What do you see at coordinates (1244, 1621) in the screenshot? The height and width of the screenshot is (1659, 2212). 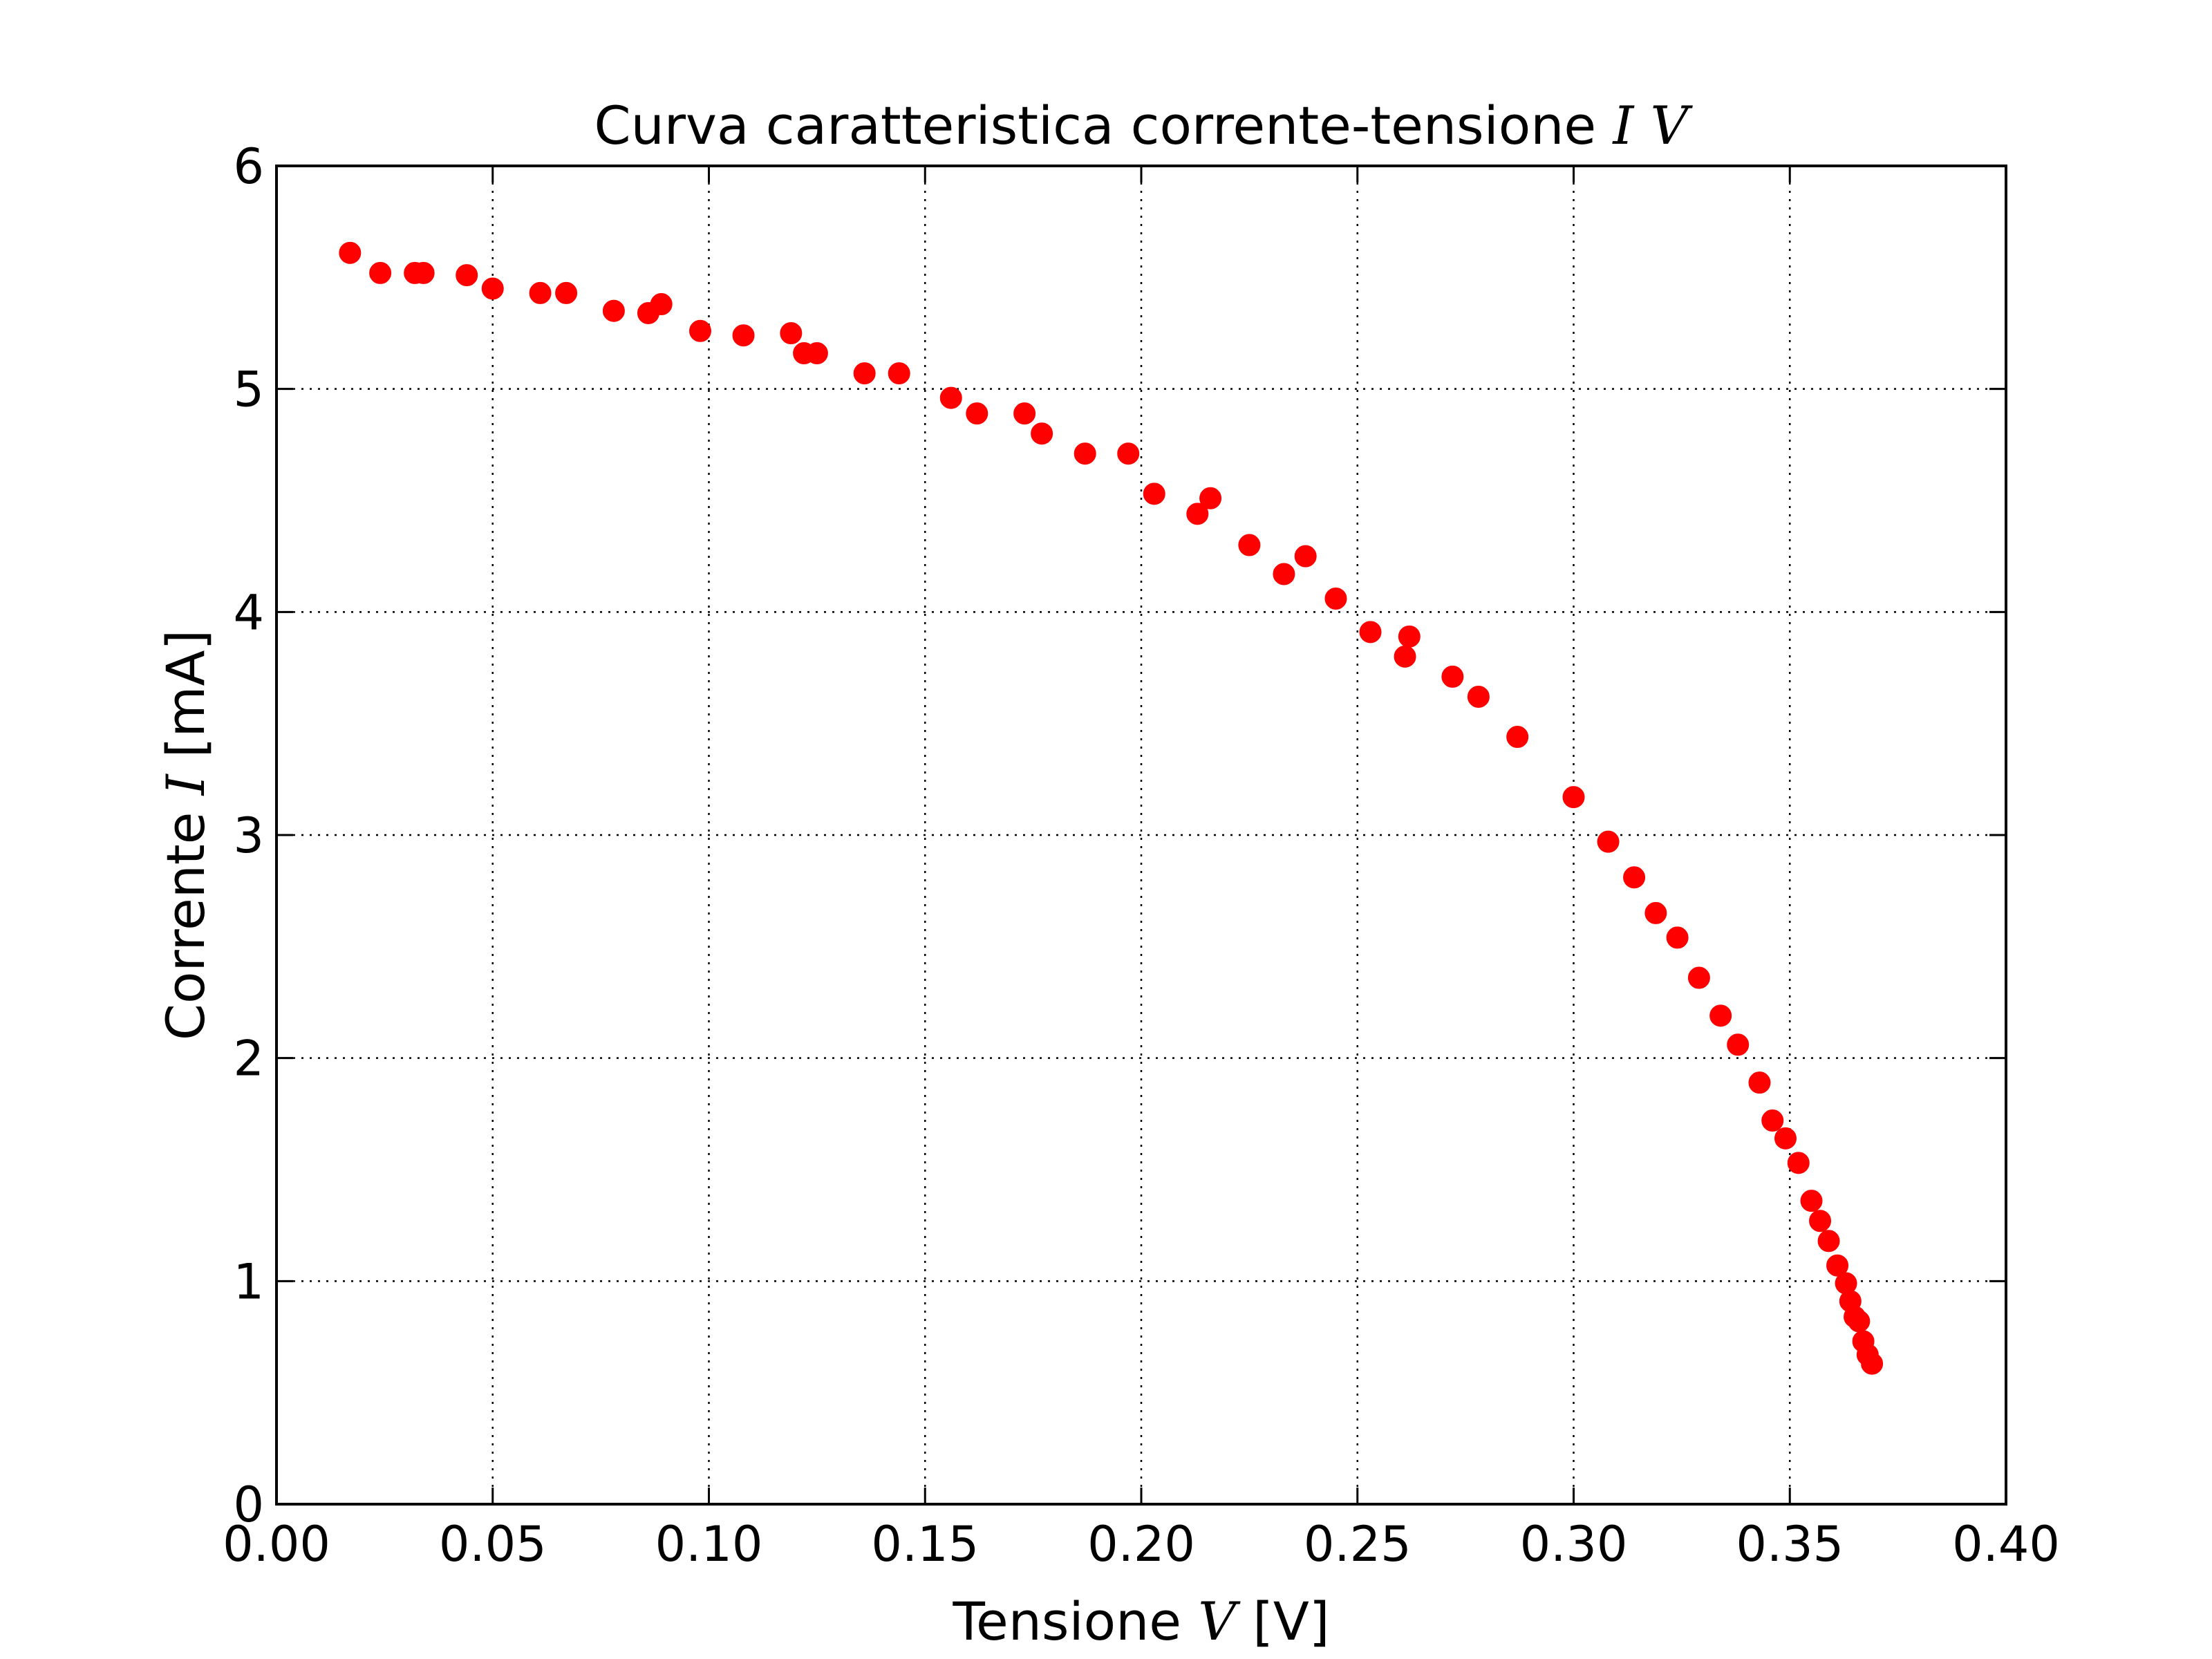 I see `x-axis-label-space` at bounding box center [1244, 1621].